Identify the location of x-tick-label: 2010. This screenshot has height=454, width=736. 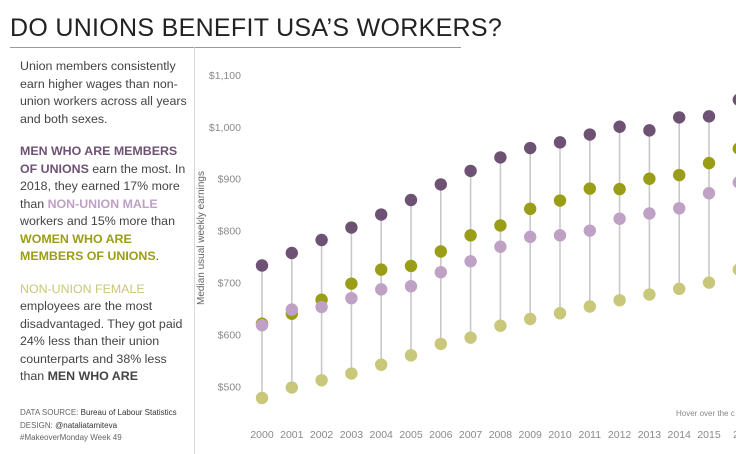
(560, 435).